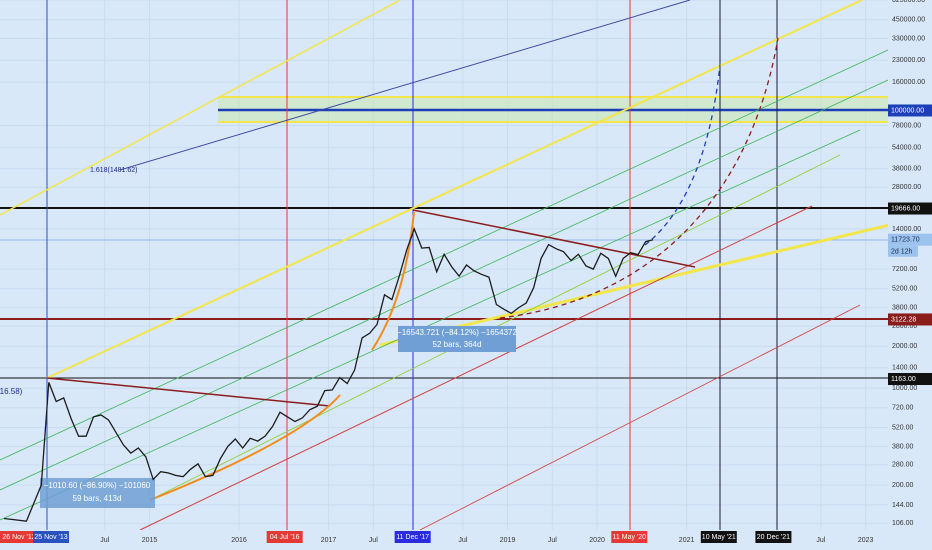 This screenshot has width=932, height=550. I want to click on price-tag-label: 100000.00, so click(907, 110).